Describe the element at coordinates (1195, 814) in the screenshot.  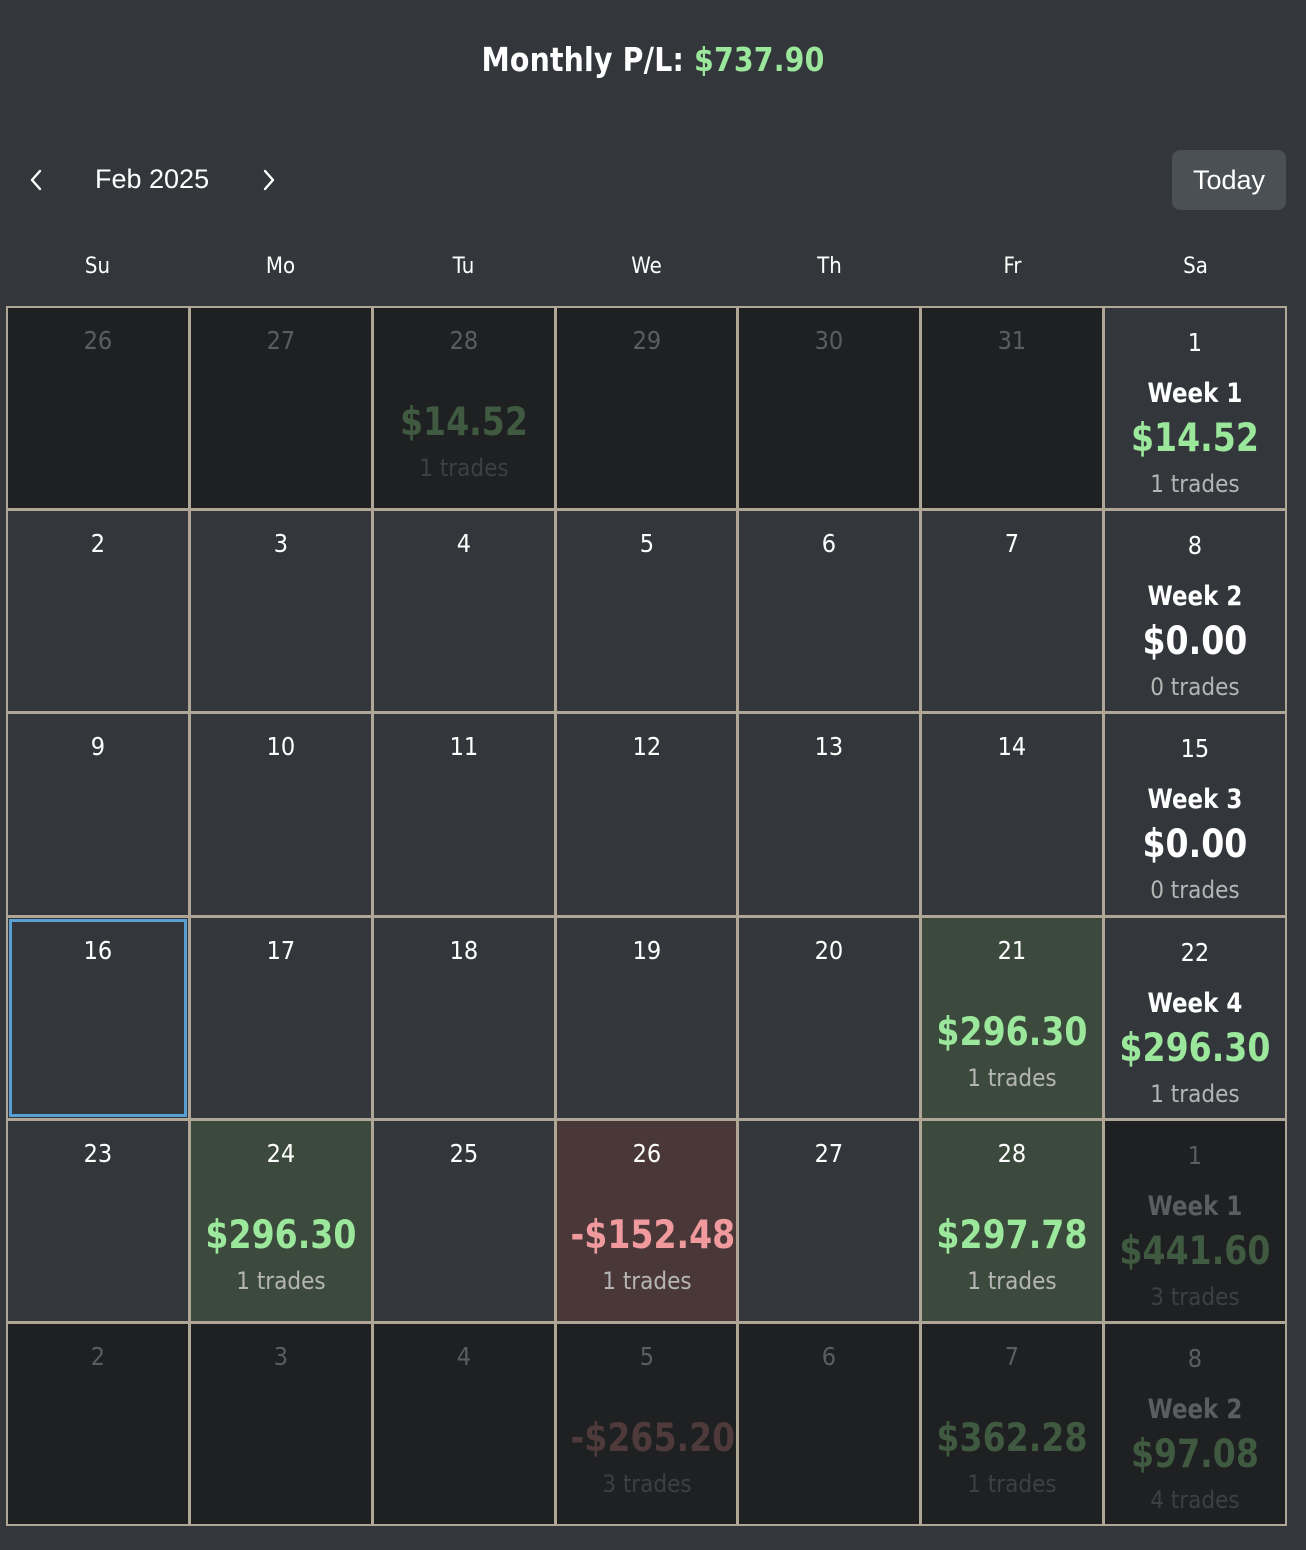
I see `week-summary-cell: 15 Week 3 $0.00 0 trades` at that location.